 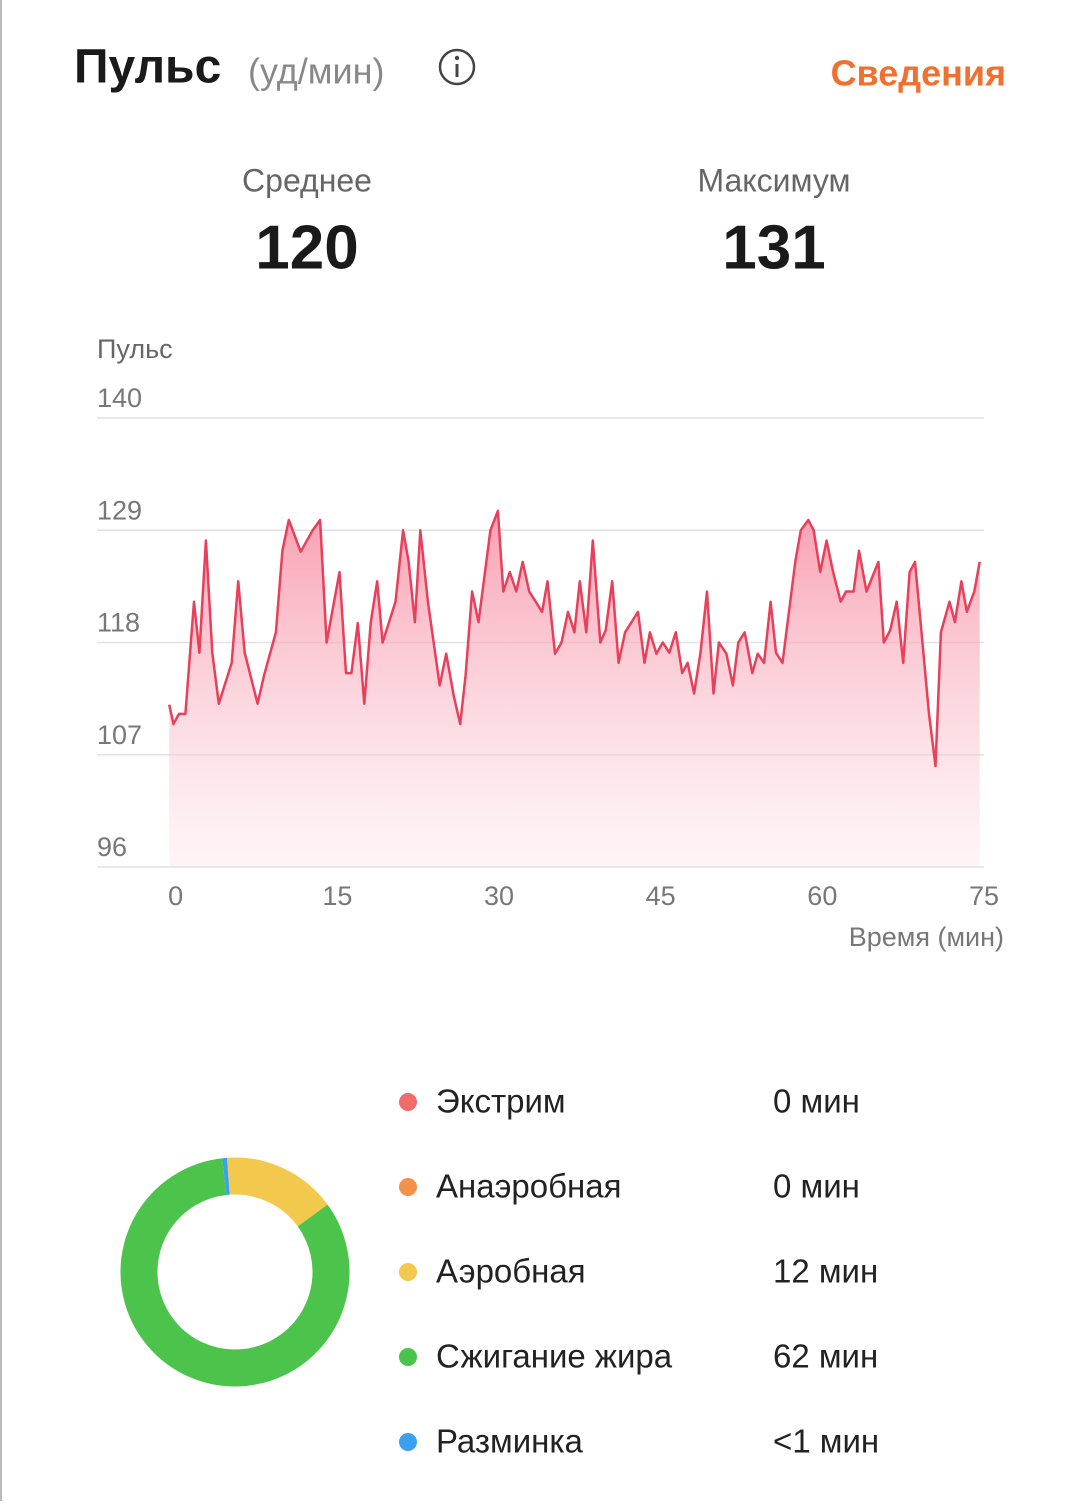 What do you see at coordinates (337, 896) in the screenshot?
I see `x-tick-label: 15` at bounding box center [337, 896].